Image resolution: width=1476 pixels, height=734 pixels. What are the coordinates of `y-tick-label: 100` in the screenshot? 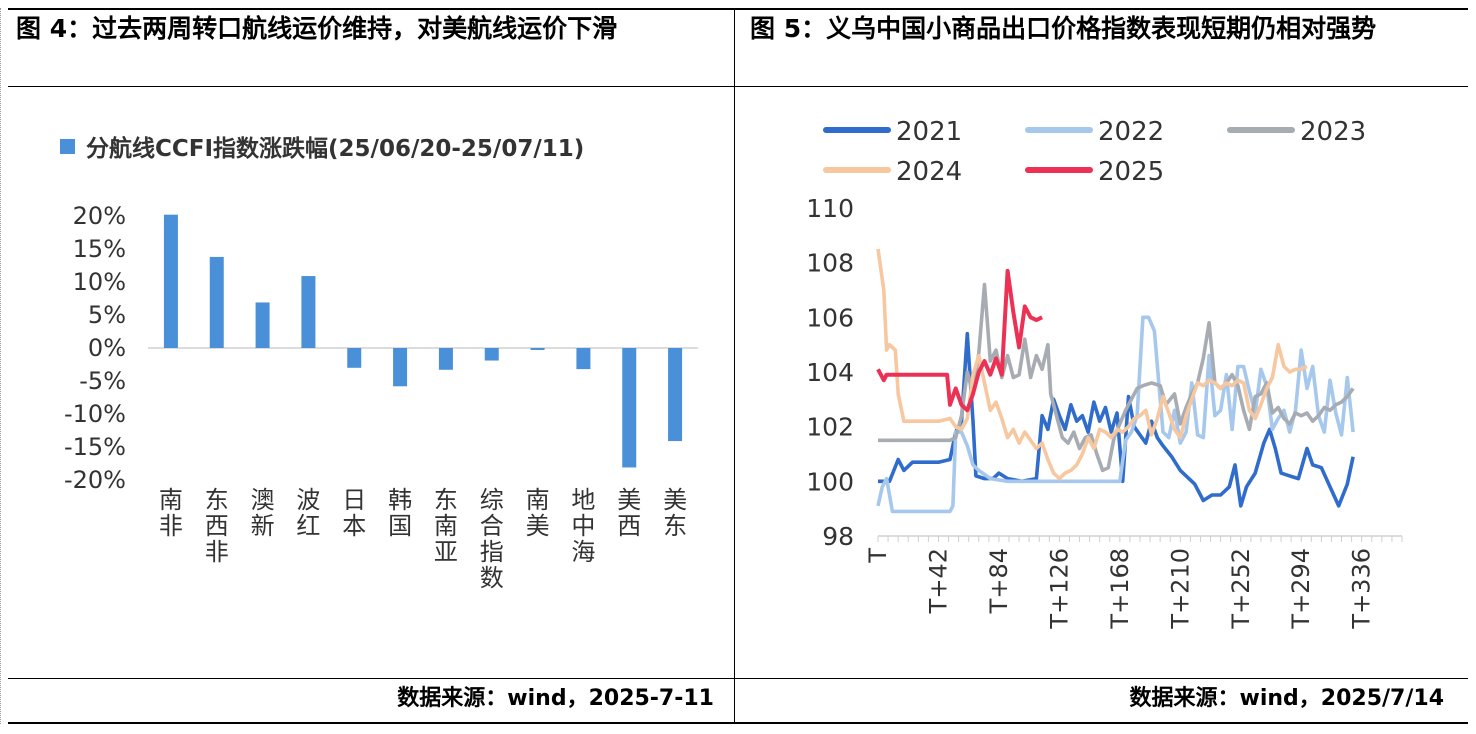 It's located at (830, 481).